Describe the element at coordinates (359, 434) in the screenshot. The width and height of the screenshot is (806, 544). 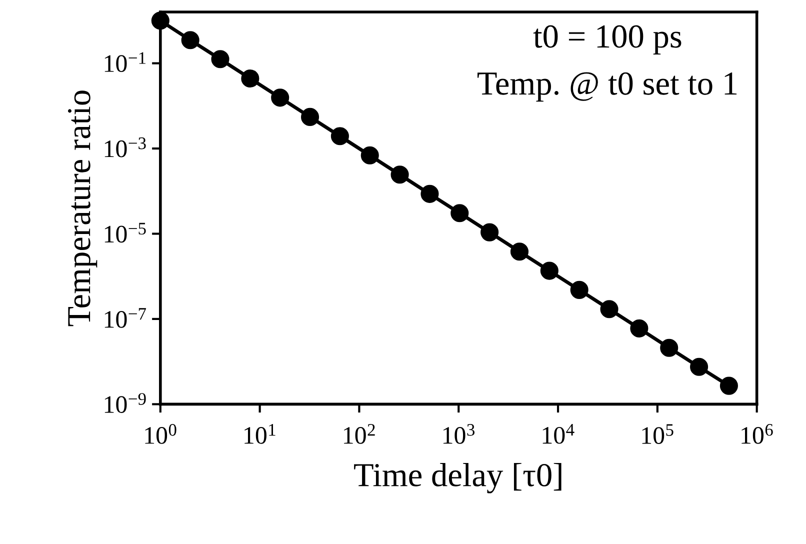
I see `x-tick-label: 10$^{2}$` at that location.